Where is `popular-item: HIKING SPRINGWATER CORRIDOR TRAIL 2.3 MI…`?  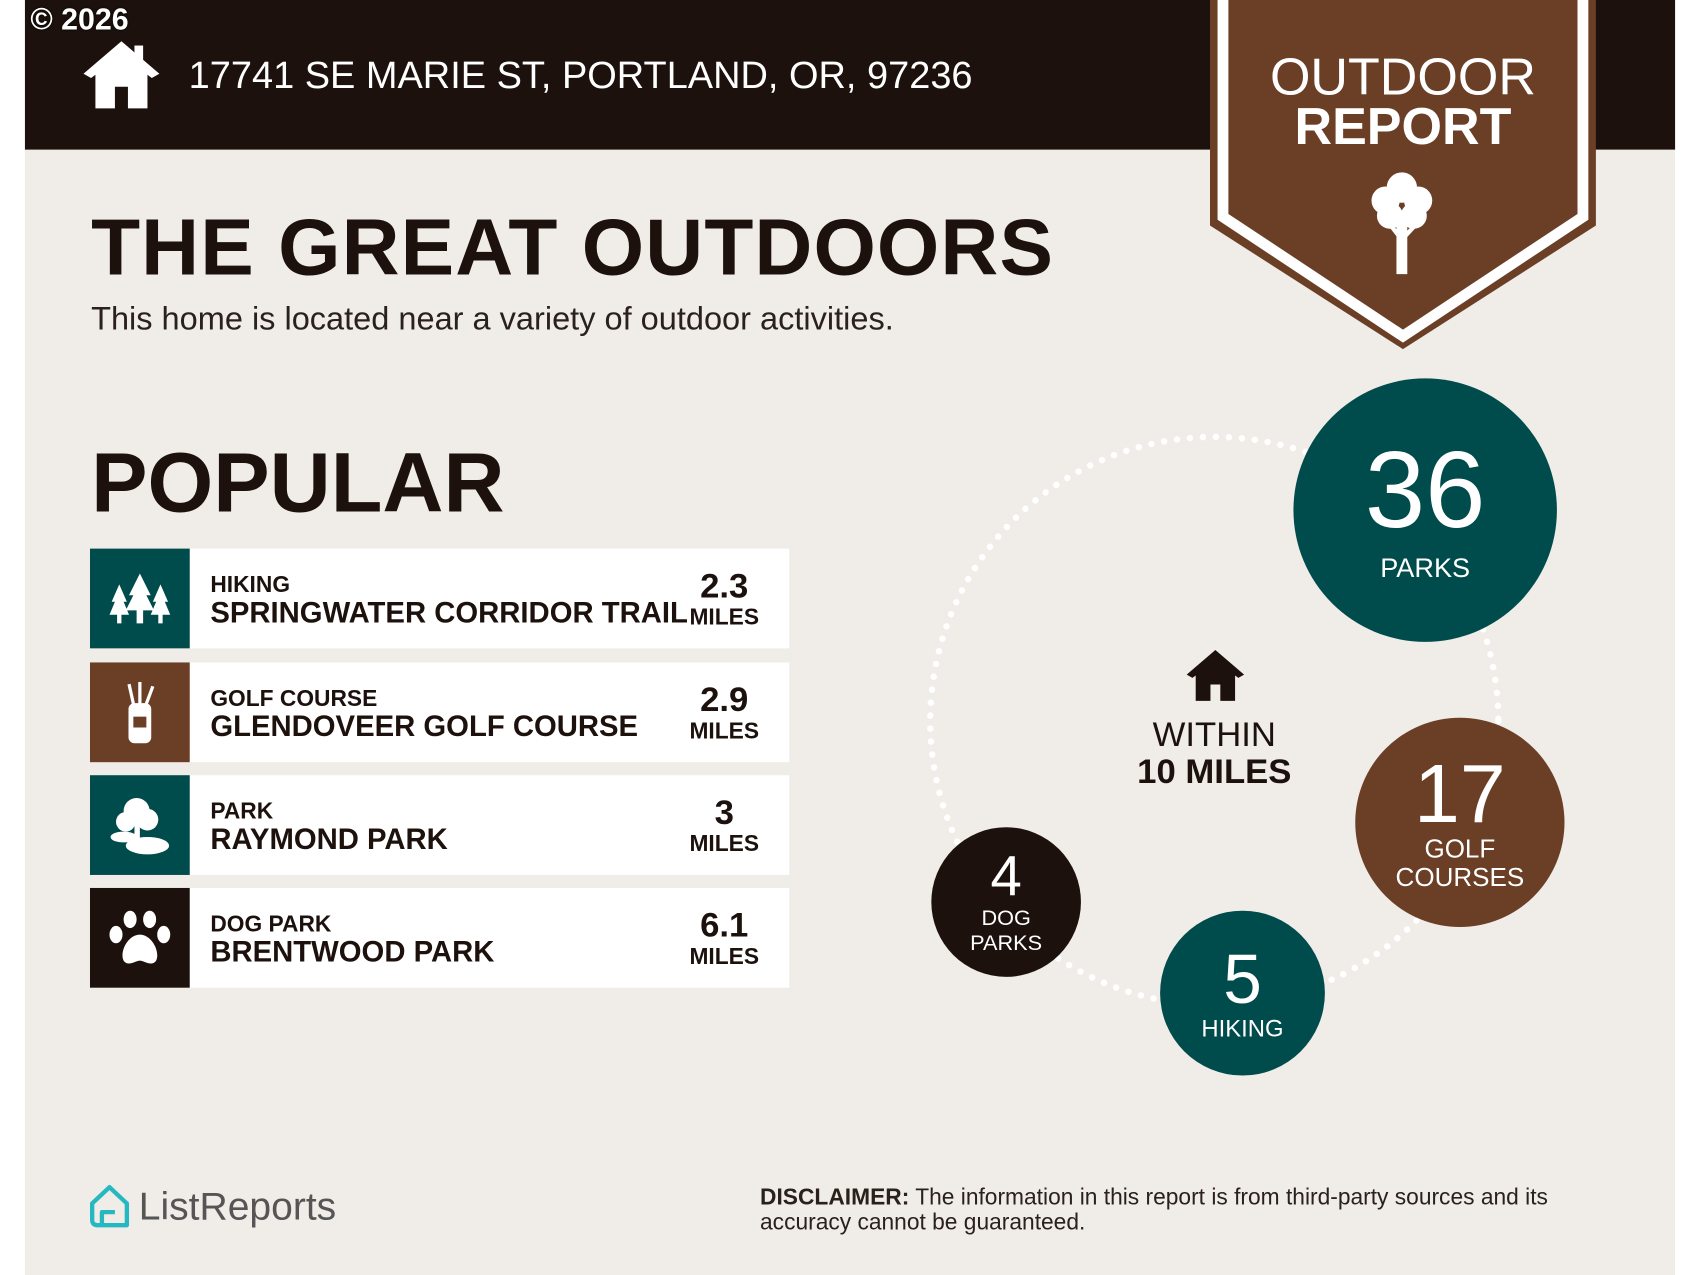 popular-item: HIKING SPRINGWATER CORRIDOR TRAIL 2.3 MI… is located at coordinates (439, 598).